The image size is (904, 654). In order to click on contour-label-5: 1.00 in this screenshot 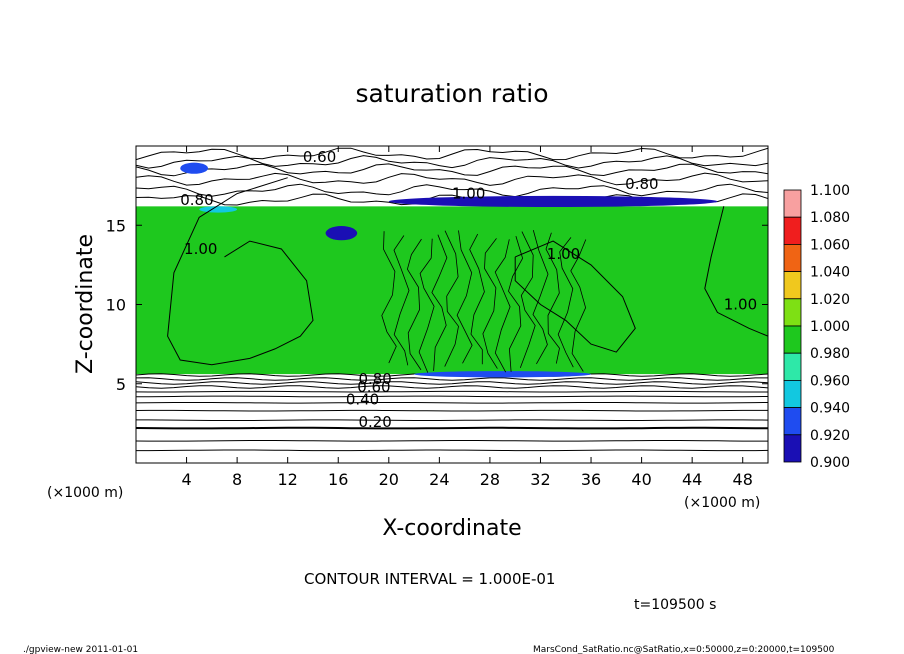, I will do `click(563, 254)`.